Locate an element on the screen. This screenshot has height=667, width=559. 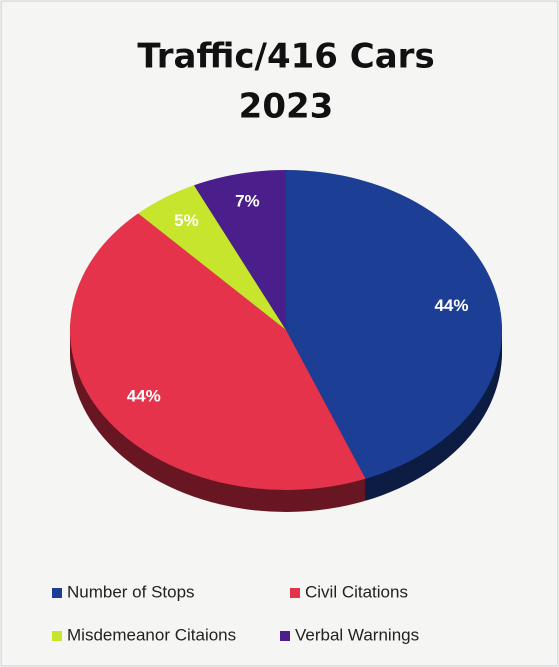
chart-title: Traffic/416 Cars is located at coordinates (285, 57).